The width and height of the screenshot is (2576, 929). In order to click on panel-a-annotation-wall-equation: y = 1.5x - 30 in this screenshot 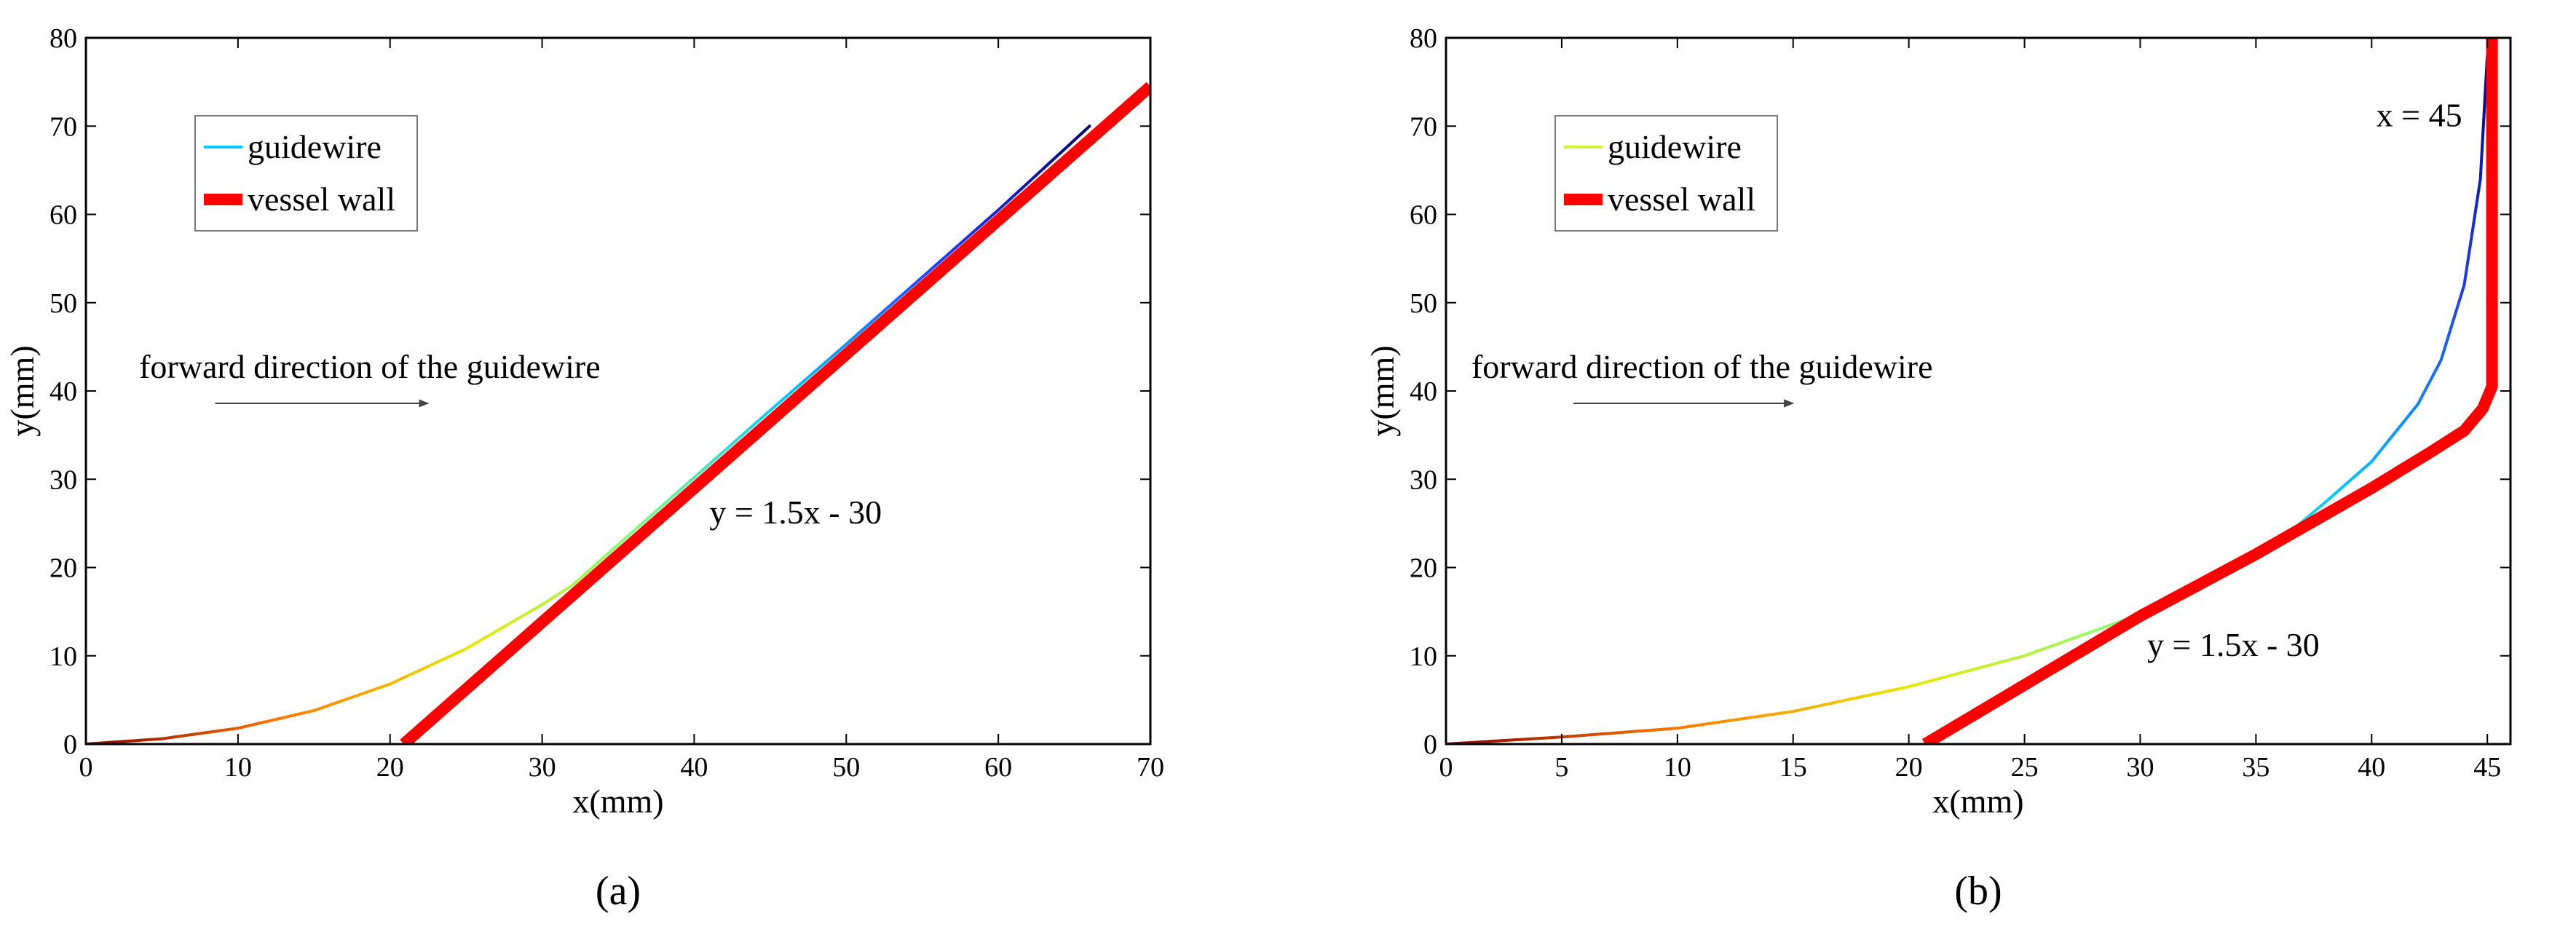, I will do `click(796, 512)`.